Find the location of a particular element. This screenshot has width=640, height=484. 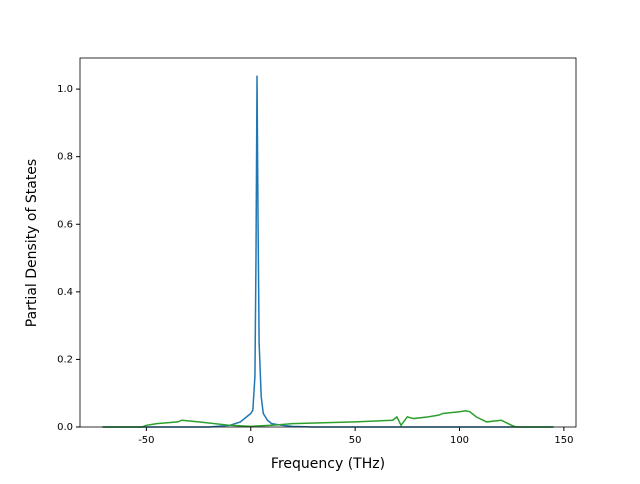

y-tick-label: 0.6 is located at coordinates (65, 224).